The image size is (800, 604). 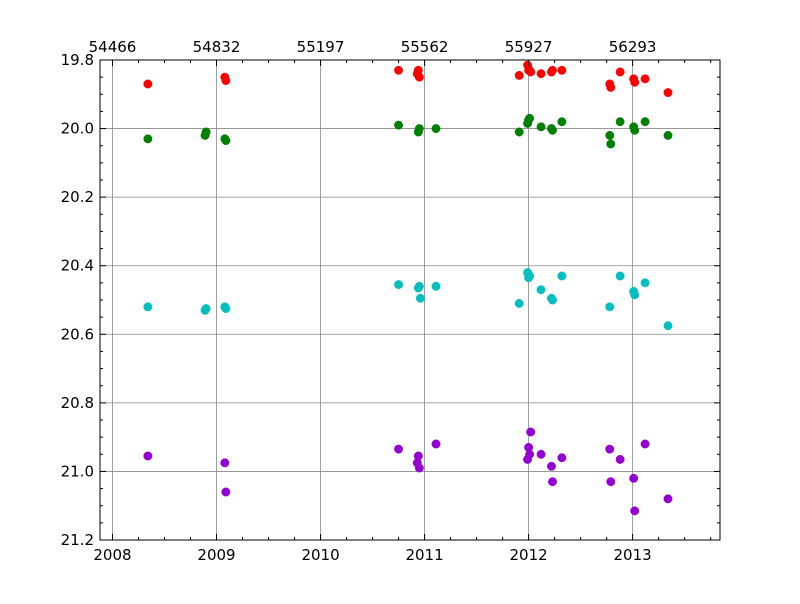 What do you see at coordinates (77, 266) in the screenshot?
I see `y-tick-label: 20.4` at bounding box center [77, 266].